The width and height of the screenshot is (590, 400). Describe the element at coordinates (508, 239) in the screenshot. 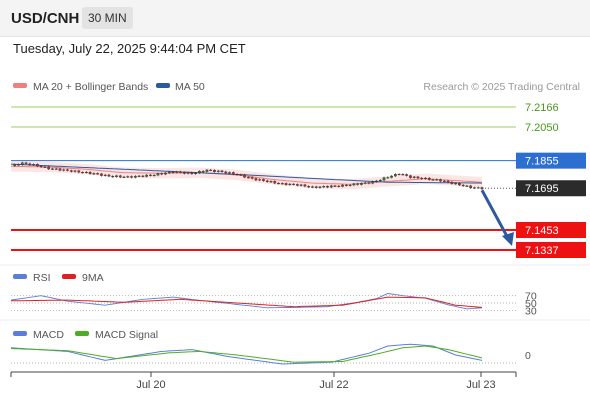

I see `forecast-arrow-head` at that location.